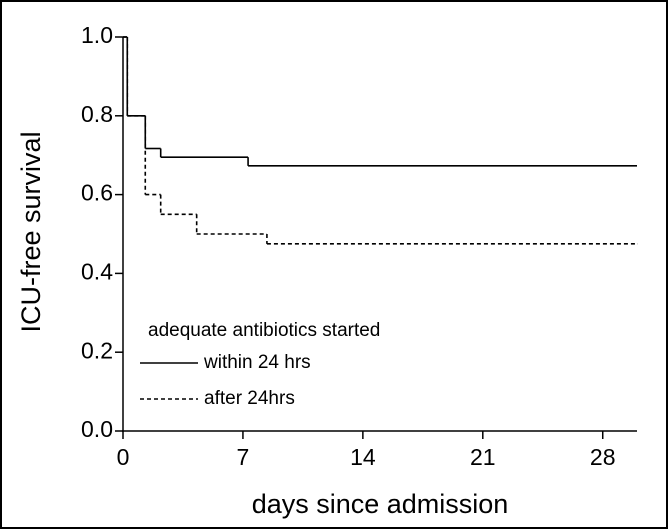 Image resolution: width=668 pixels, height=529 pixels. I want to click on y-tick-label: 0.2, so click(97, 350).